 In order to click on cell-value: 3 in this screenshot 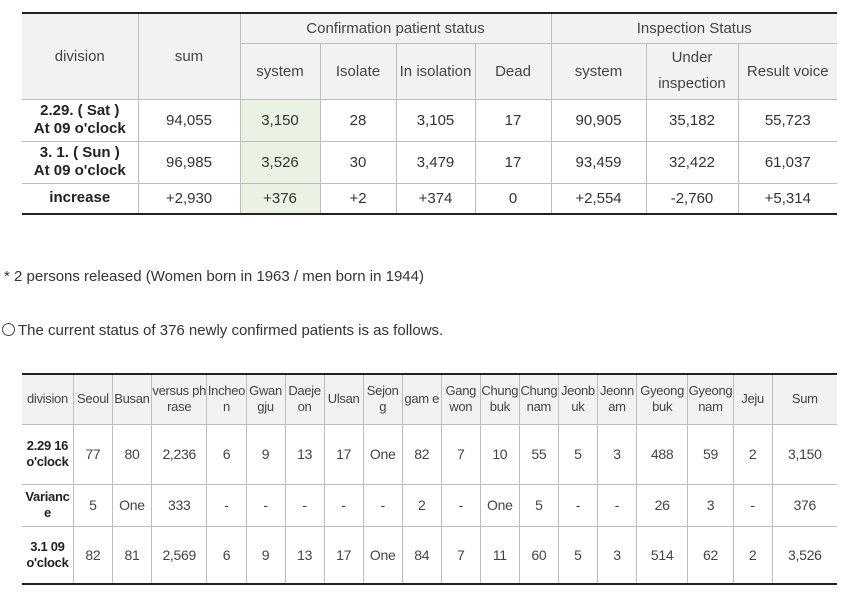, I will do `click(616, 555)`.